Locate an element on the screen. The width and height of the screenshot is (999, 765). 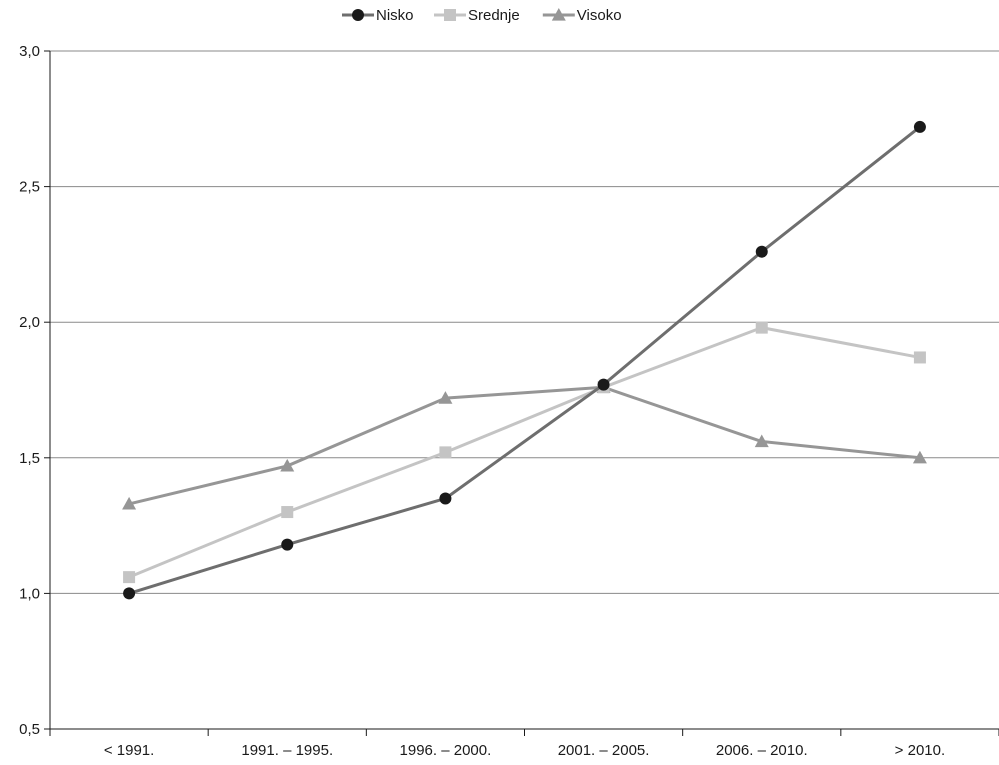
x-tick-label: < 1991. is located at coordinates (129, 750).